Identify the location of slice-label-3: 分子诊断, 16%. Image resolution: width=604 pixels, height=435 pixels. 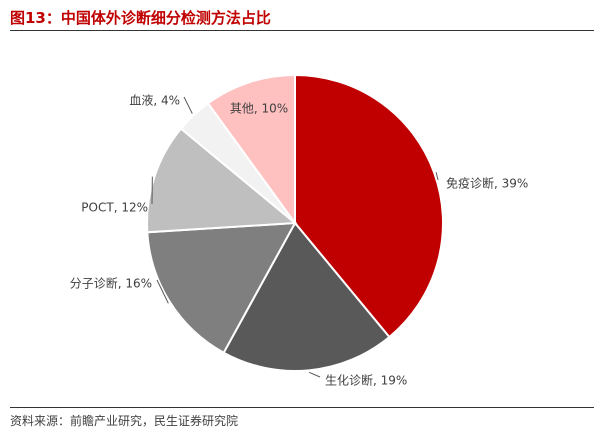
(111, 283).